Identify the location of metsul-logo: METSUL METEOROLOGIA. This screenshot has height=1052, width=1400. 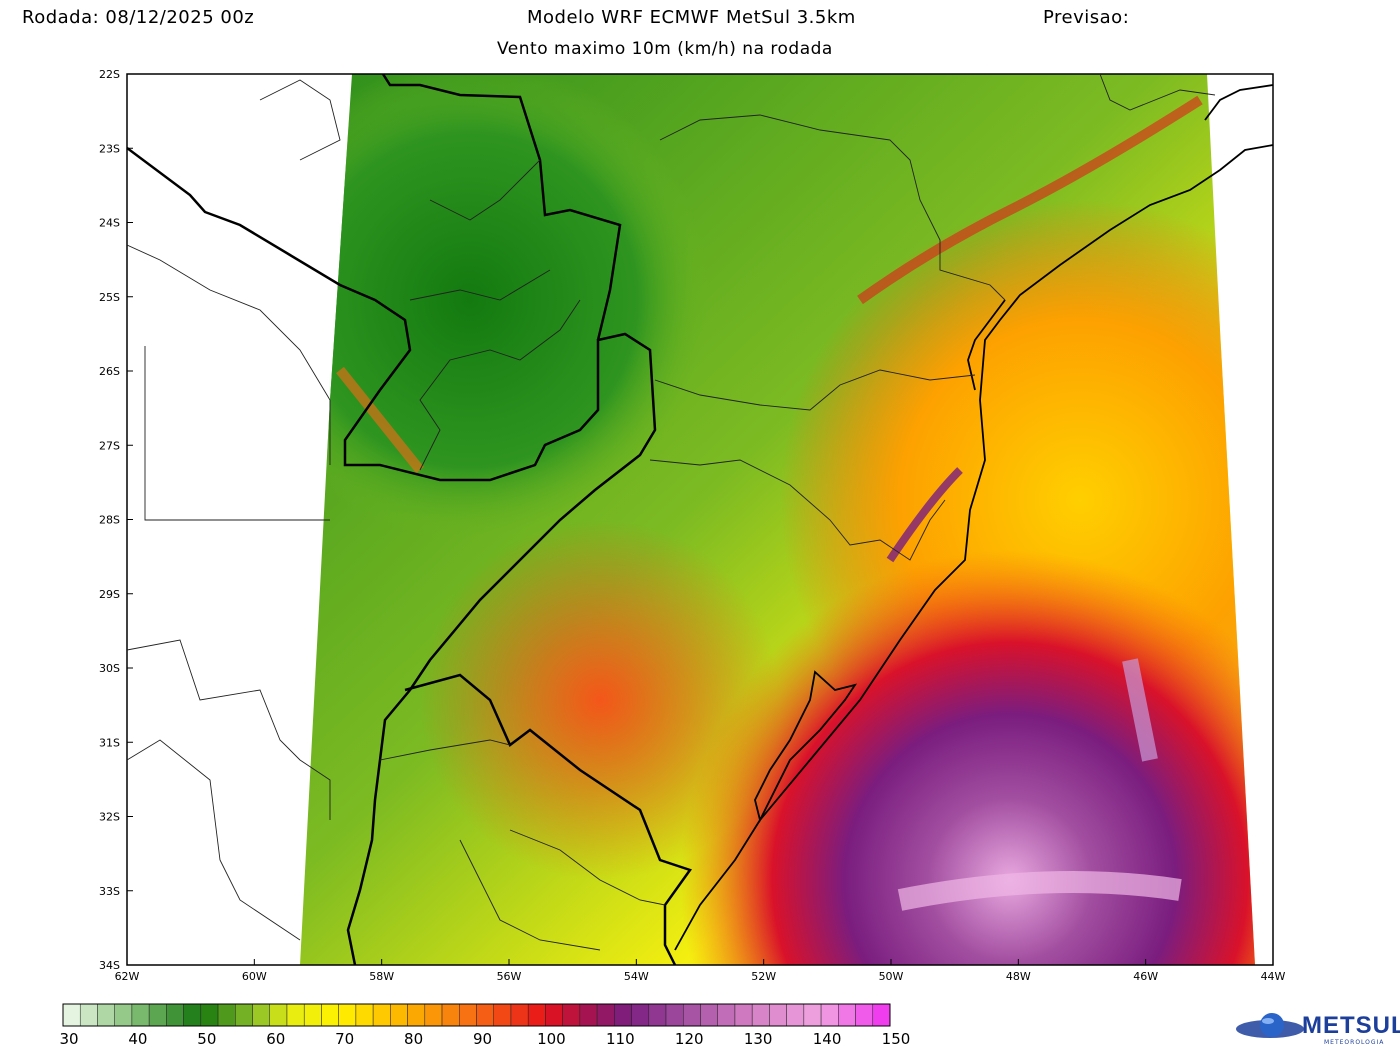
(1316, 1029).